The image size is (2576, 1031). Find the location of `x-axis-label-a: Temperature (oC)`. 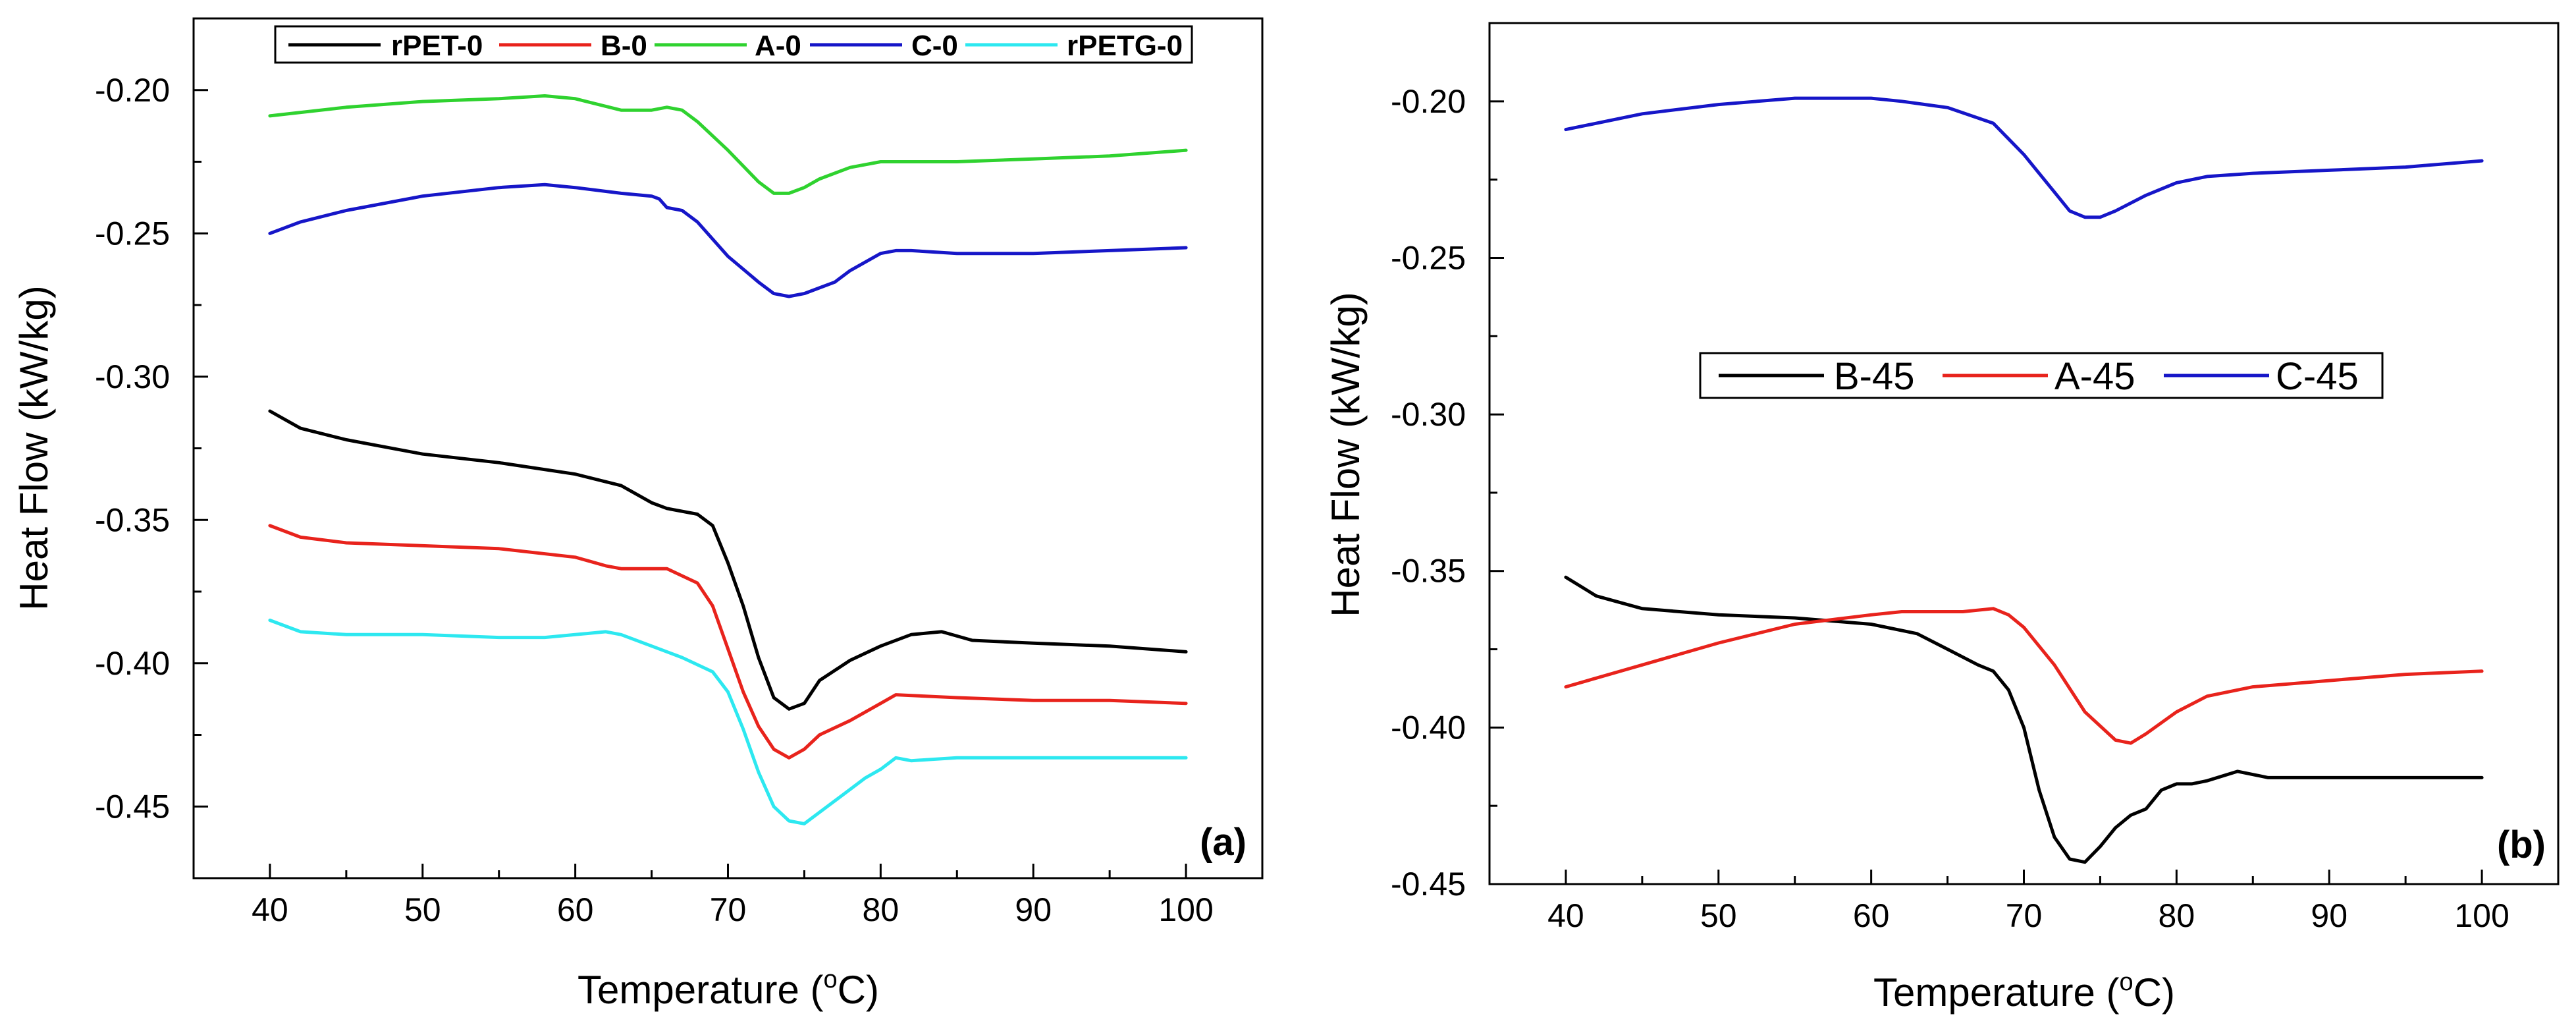

x-axis-label-a: Temperature (oC) is located at coordinates (728, 989).